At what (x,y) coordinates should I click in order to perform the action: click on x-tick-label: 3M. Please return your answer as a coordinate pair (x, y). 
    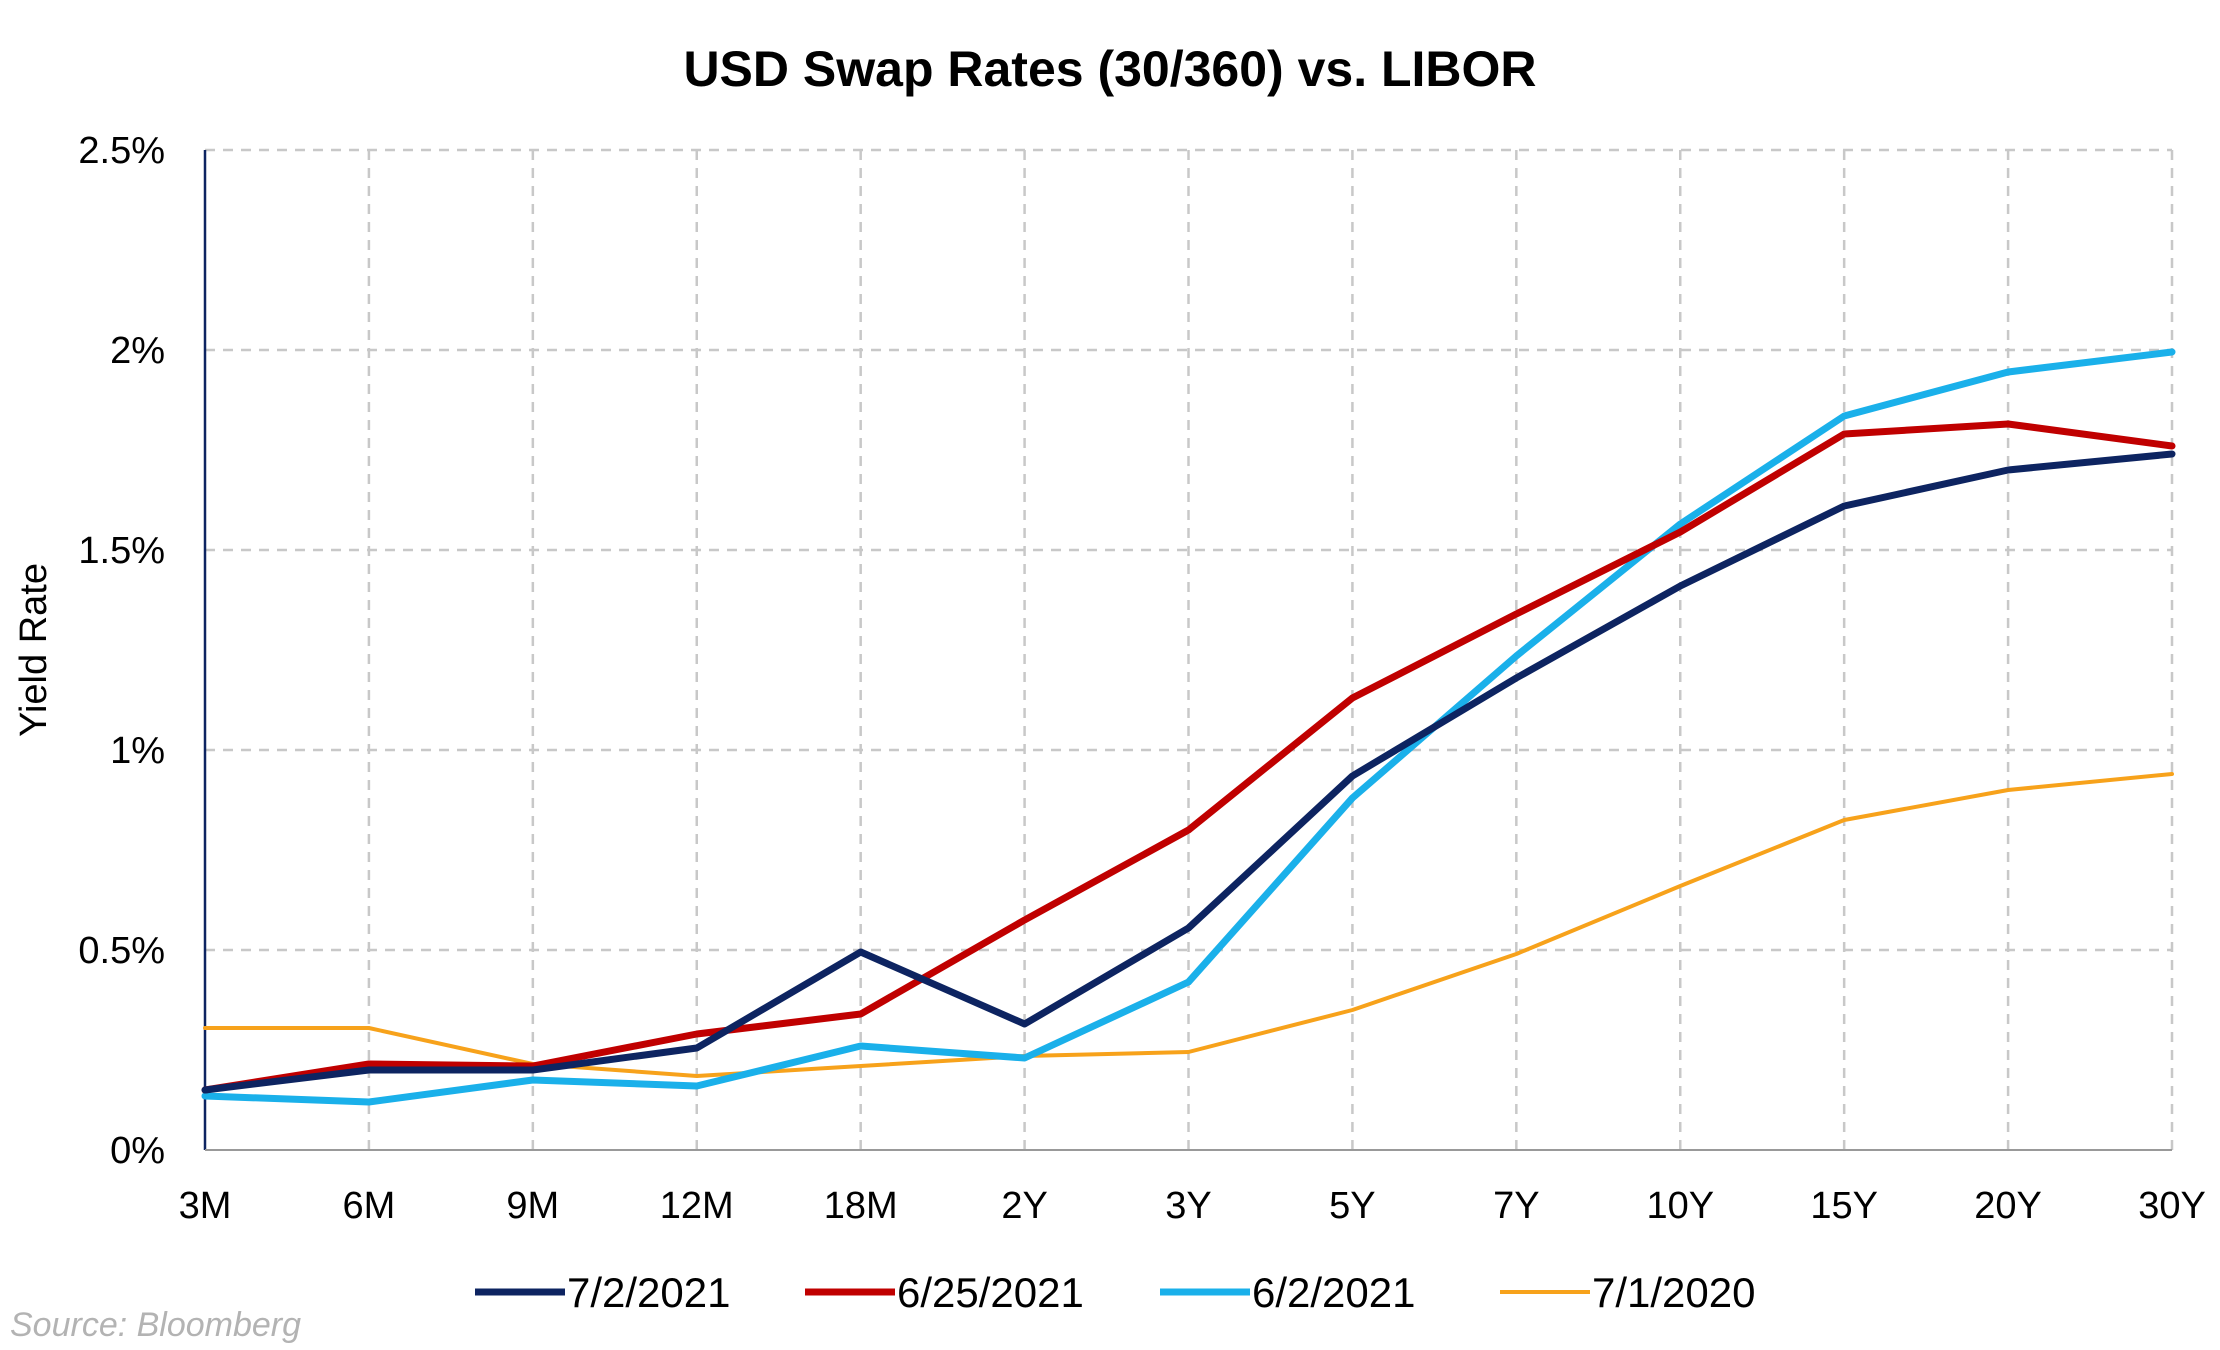
    Looking at the image, I should click on (205, 1206).